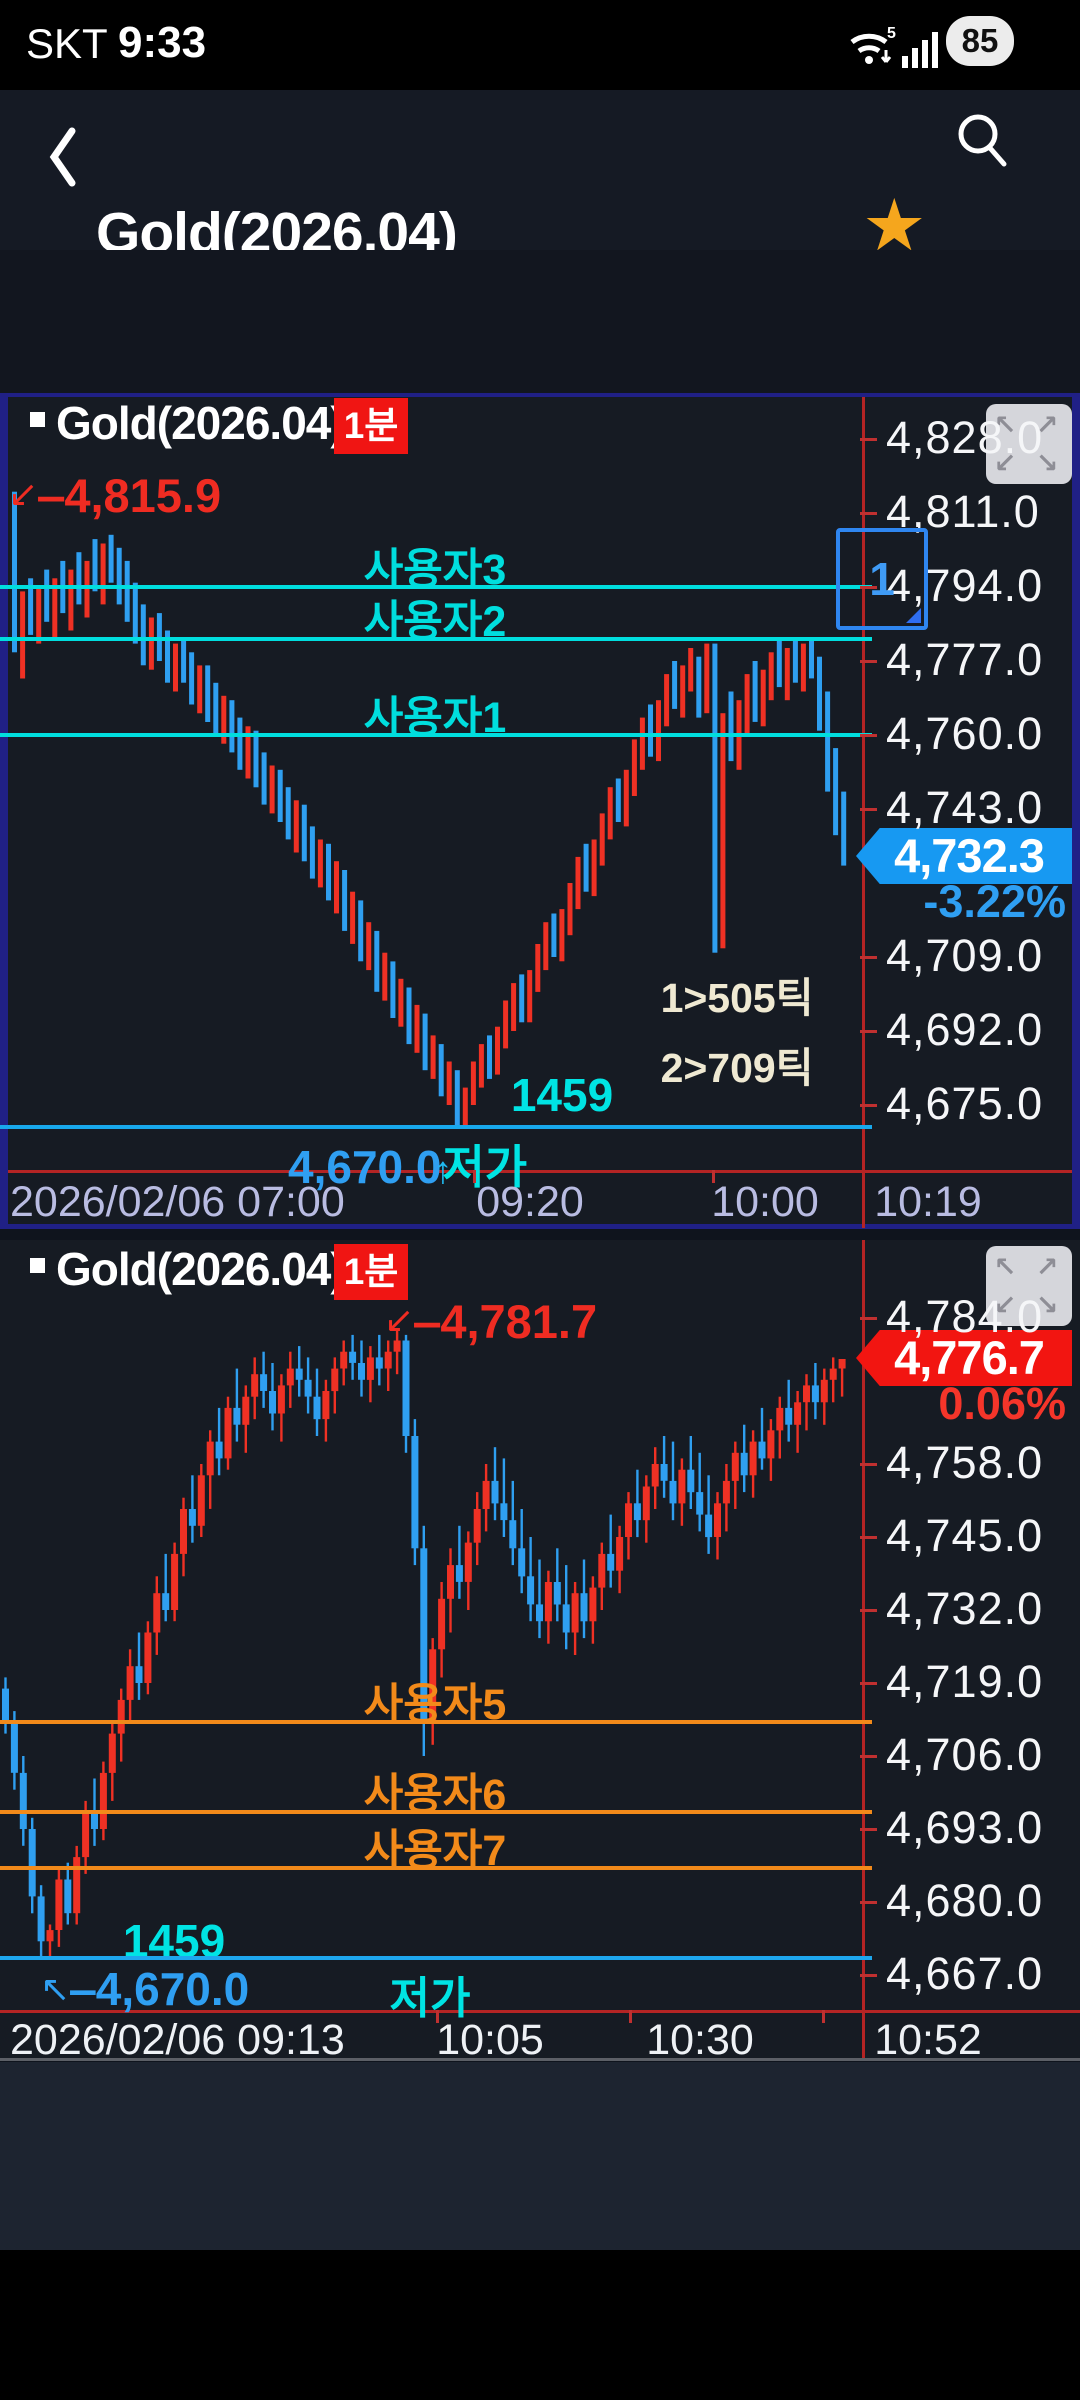  I want to click on price-axis-label: 4,828.0, so click(965, 437).